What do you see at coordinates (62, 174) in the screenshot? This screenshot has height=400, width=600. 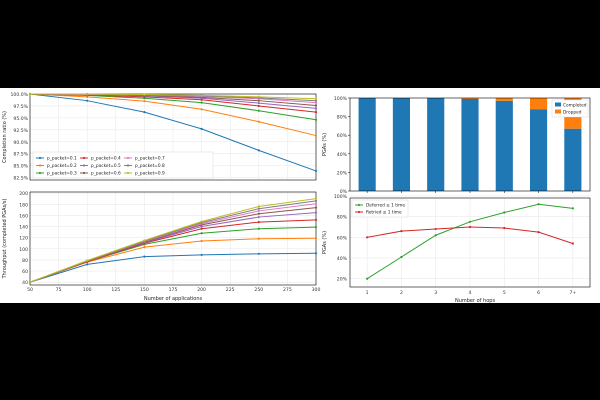 I see `legend-label: p_packet=0.3` at bounding box center [62, 174].